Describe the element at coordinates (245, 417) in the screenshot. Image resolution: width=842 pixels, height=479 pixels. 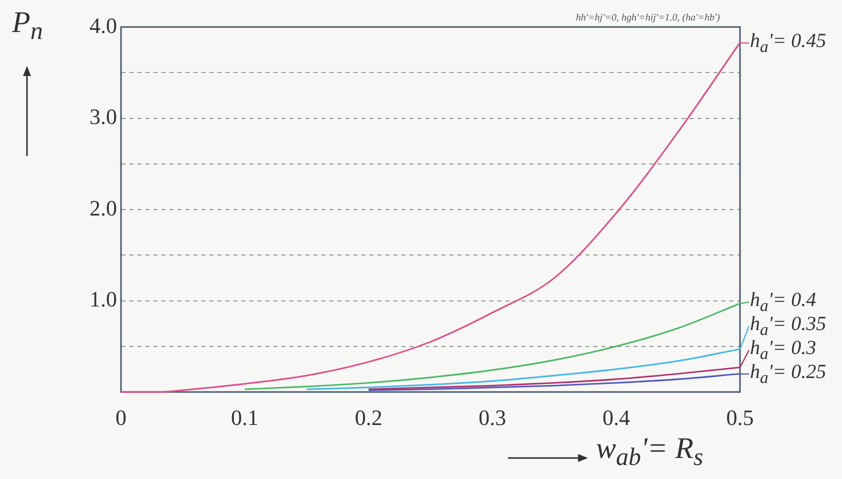
I see `x-tick-label: 0.1` at that location.